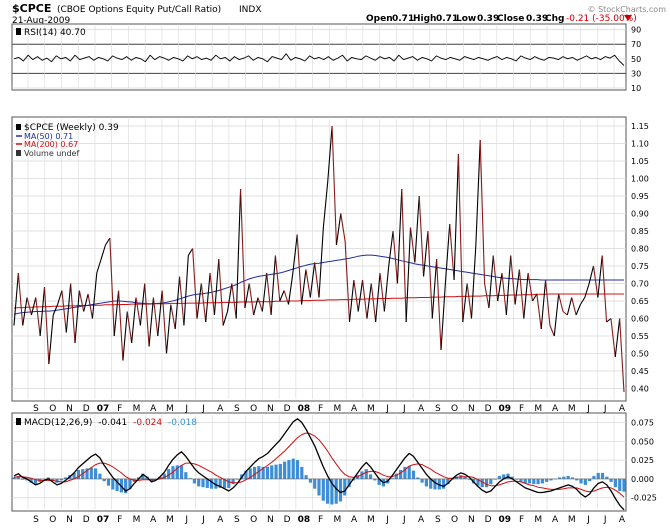 This screenshot has width=670, height=532. Describe the element at coordinates (636, 44) in the screenshot. I see `y-tick-label: 70` at that location.